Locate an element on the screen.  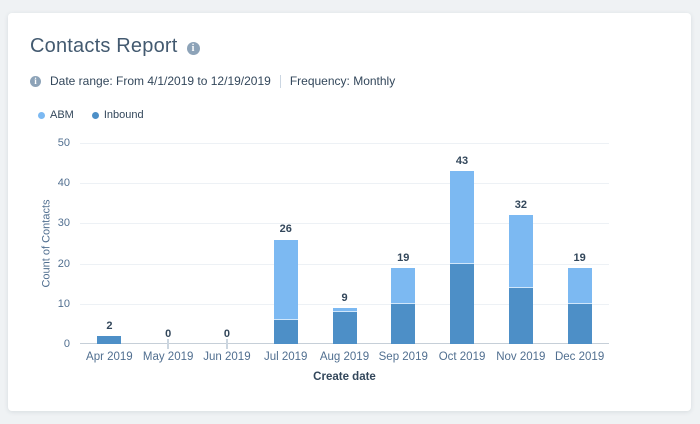
legend-label: Inbound is located at coordinates (123, 115).